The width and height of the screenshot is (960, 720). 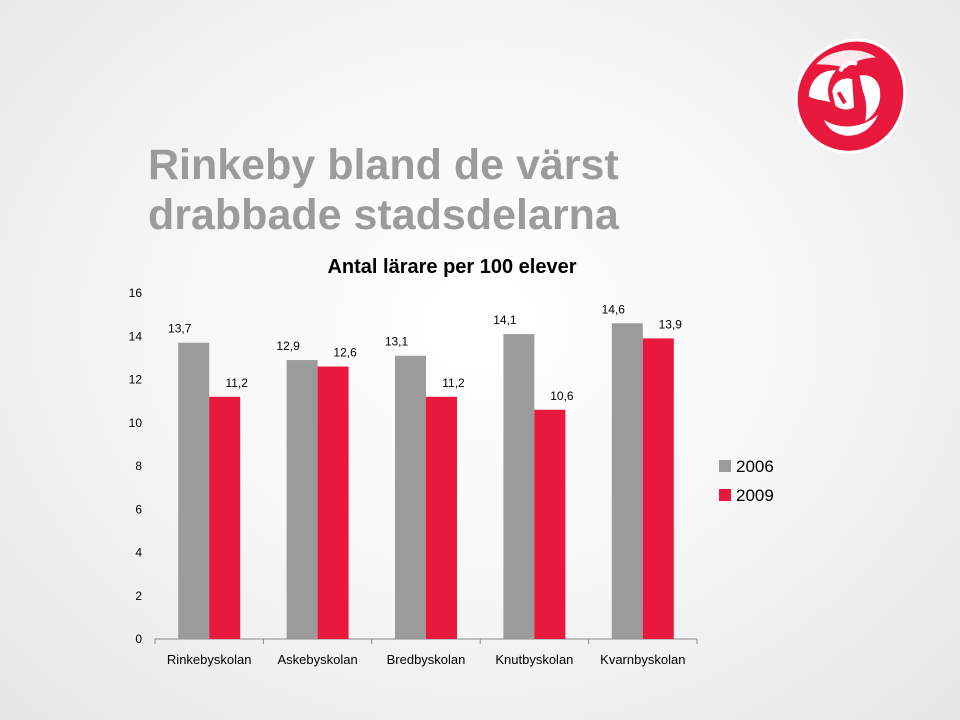 I want to click on y-tick-label: 0, so click(x=138, y=639).